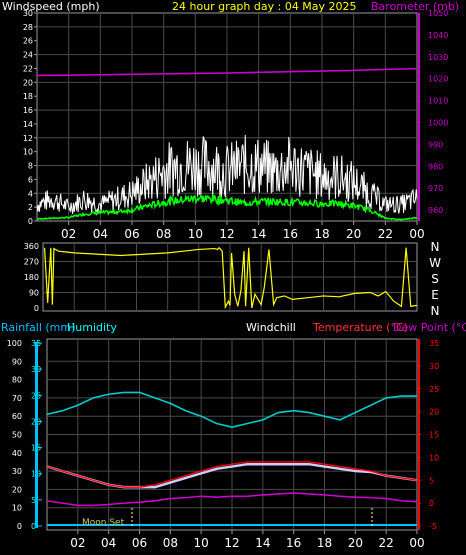 This screenshot has height=555, width=466. Describe the element at coordinates (258, 234) in the screenshot. I see `hour-label: 14` at that location.